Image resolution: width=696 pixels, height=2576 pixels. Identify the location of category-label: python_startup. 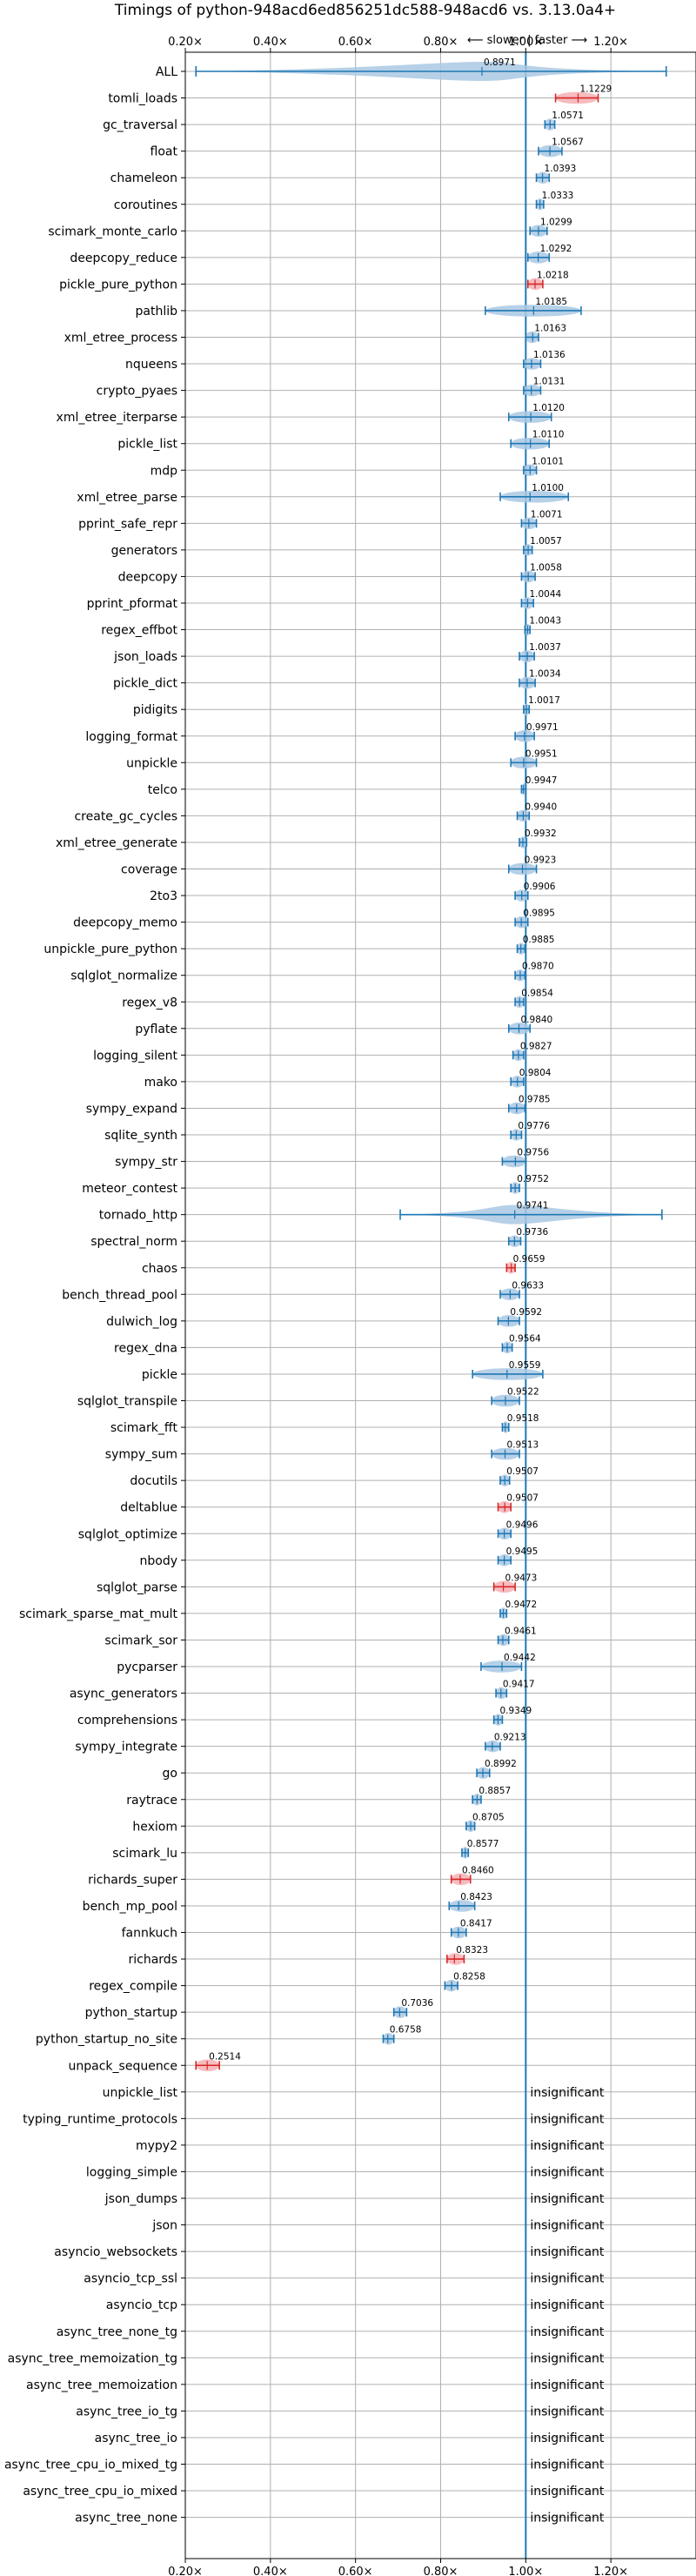
(131, 2013).